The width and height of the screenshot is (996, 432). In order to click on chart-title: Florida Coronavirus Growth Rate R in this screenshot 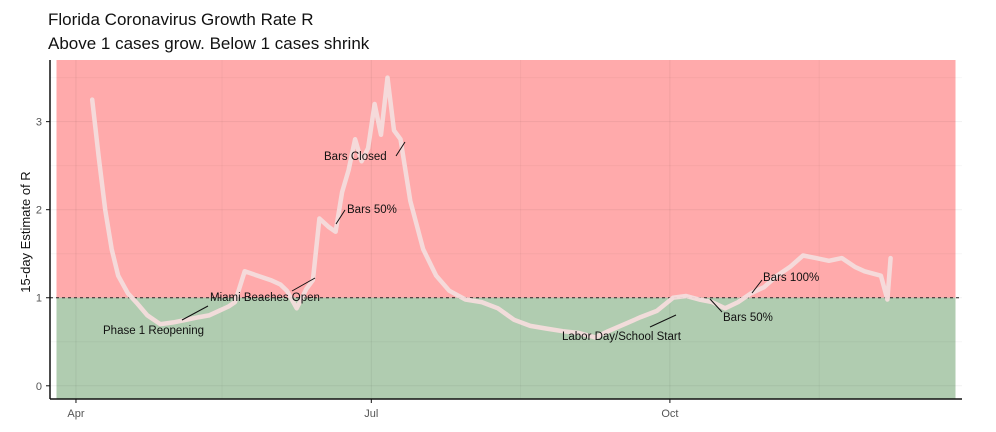, I will do `click(181, 19)`.